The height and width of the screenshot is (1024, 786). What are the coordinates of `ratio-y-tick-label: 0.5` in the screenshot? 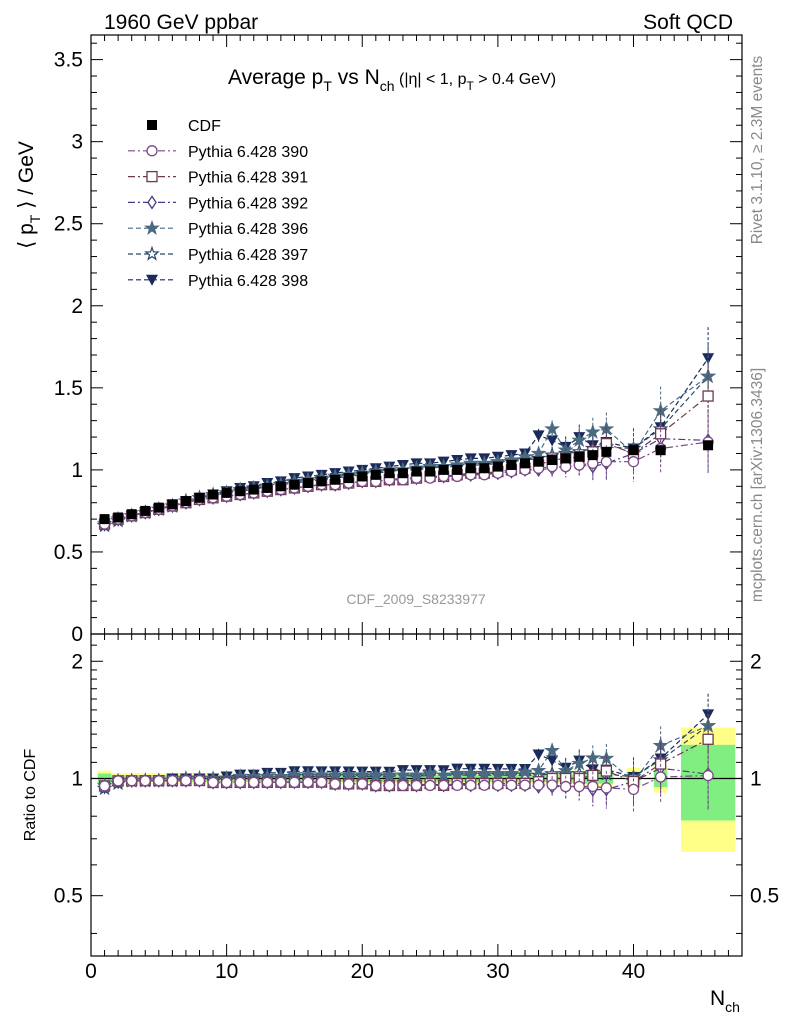 It's located at (68, 896).